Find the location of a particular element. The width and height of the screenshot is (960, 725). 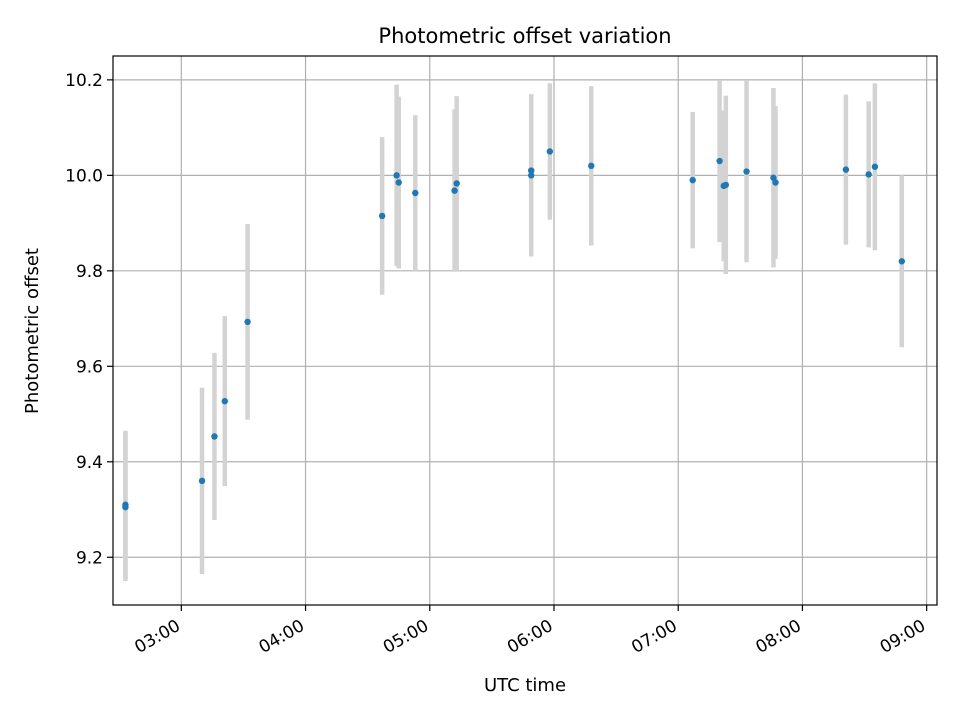

y-tick-label: 10.2 is located at coordinates (84, 81).